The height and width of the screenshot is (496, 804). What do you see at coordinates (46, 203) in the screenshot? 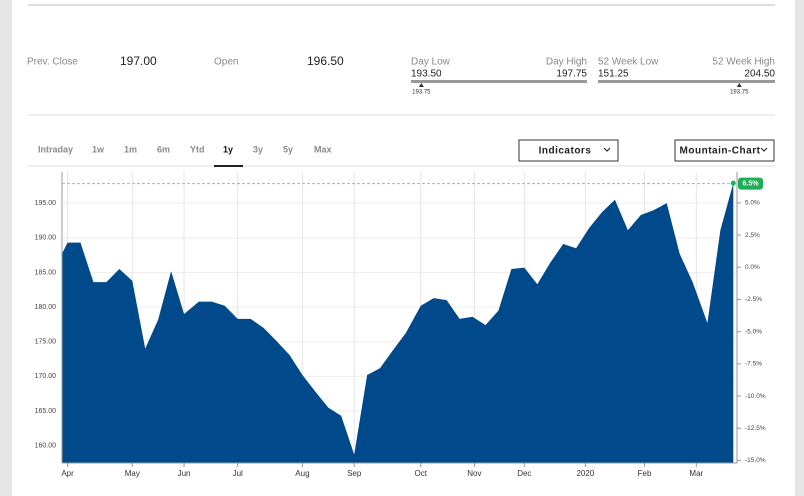
I see `y-tick-label: 195.00` at bounding box center [46, 203].